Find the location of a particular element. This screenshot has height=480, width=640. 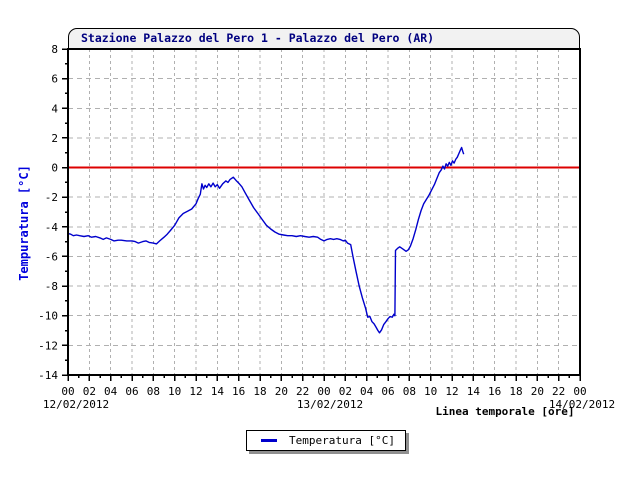

date-label-third-day: 14/02/2012 is located at coordinates (582, 404).